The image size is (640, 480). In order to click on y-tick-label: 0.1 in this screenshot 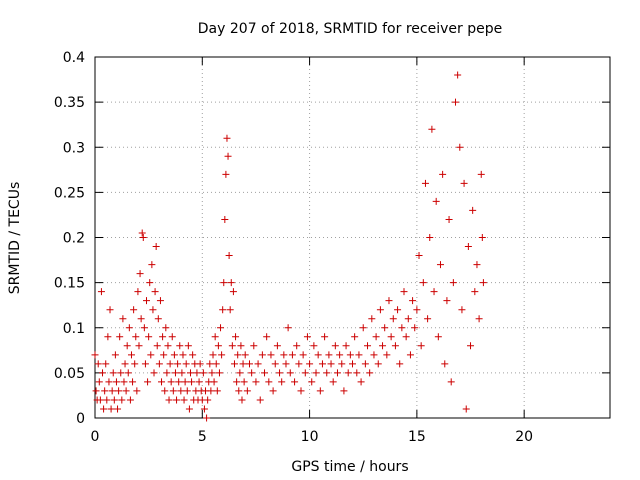, I will do `click(74, 329)`.